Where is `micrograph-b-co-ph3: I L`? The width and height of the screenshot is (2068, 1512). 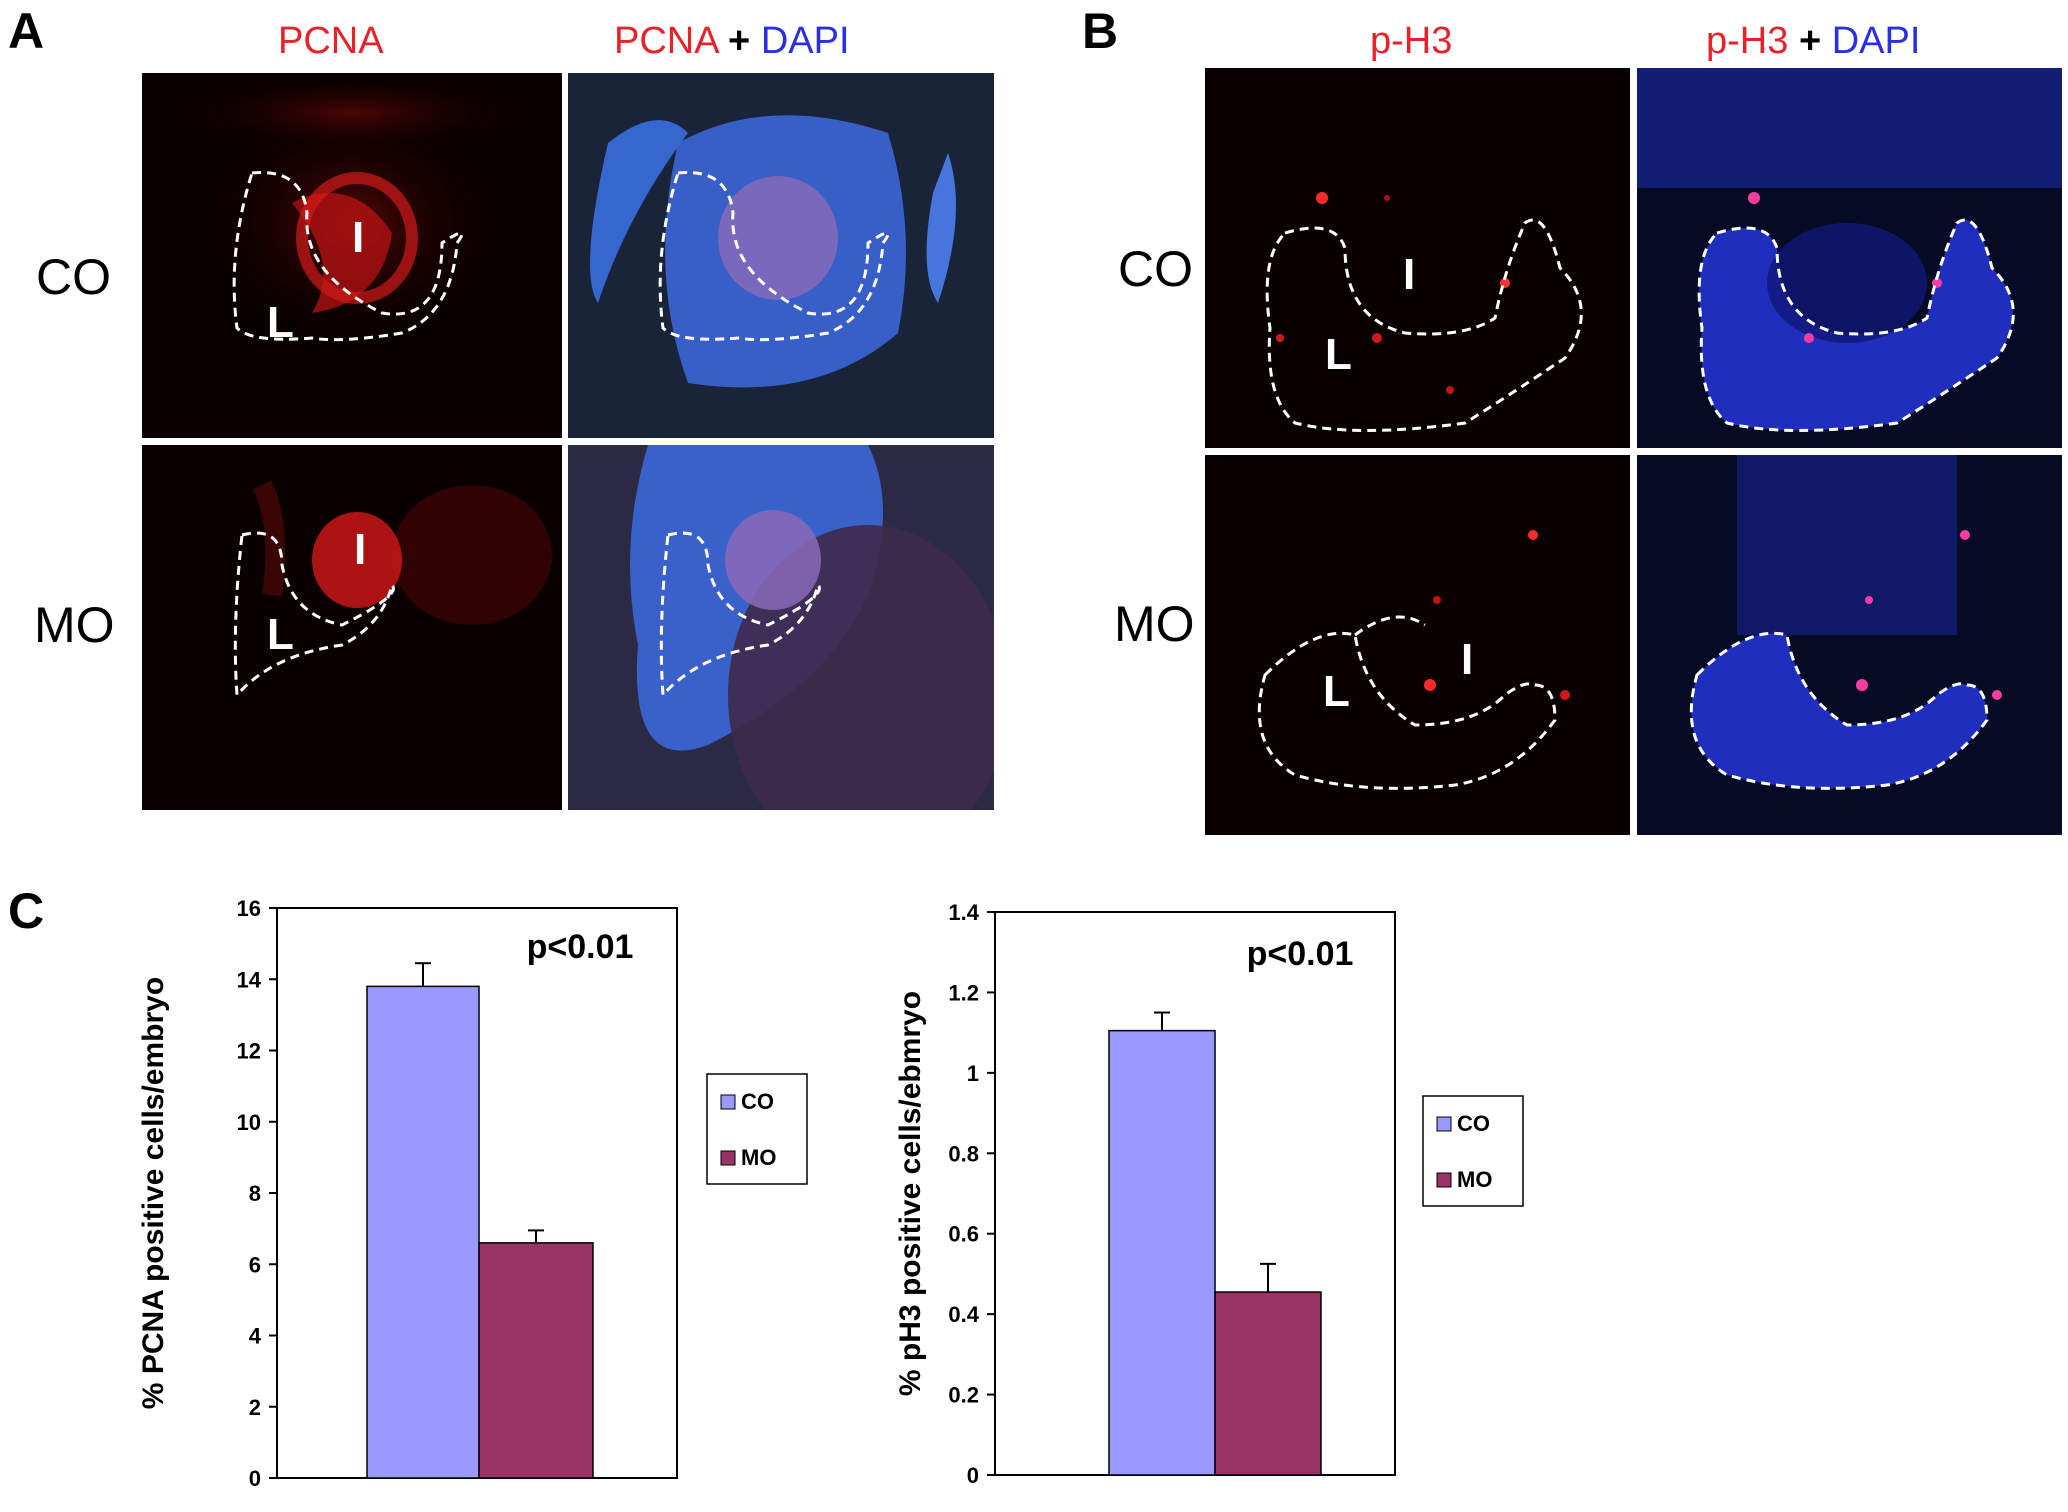
micrograph-b-co-ph3: I L is located at coordinates (1417, 258).